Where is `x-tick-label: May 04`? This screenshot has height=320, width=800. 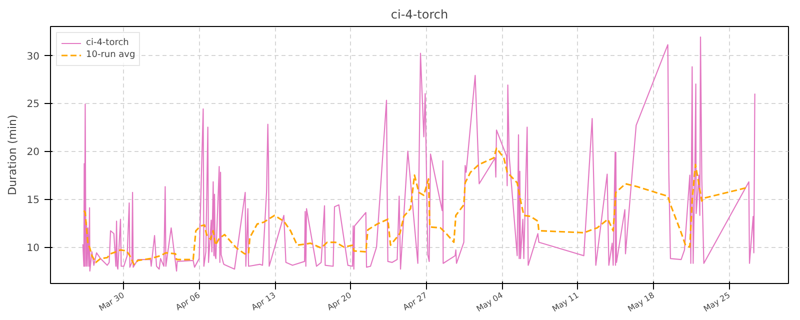 x-tick-label: May 04 is located at coordinates (489, 302).